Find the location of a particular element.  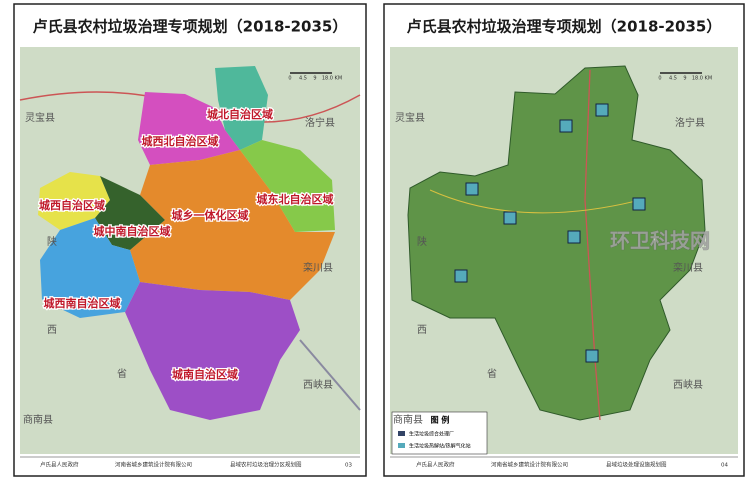

region-label: 城西南自治区域 is located at coordinates (82, 303).